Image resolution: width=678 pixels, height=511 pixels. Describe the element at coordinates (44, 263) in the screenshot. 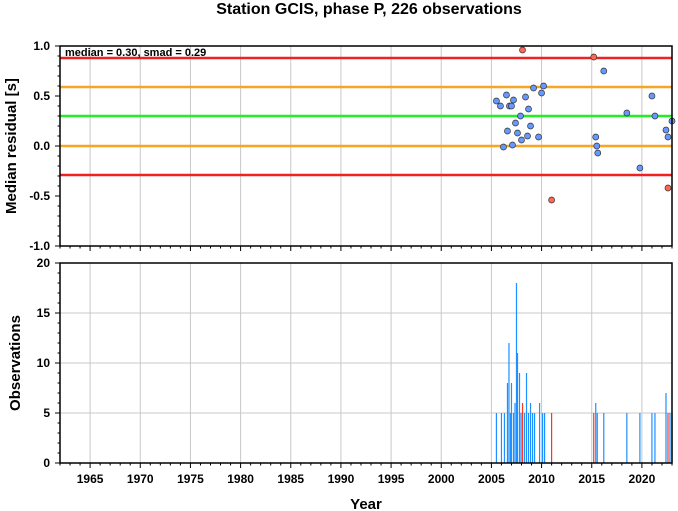

I see `observations-y-tick-label: 20` at that location.